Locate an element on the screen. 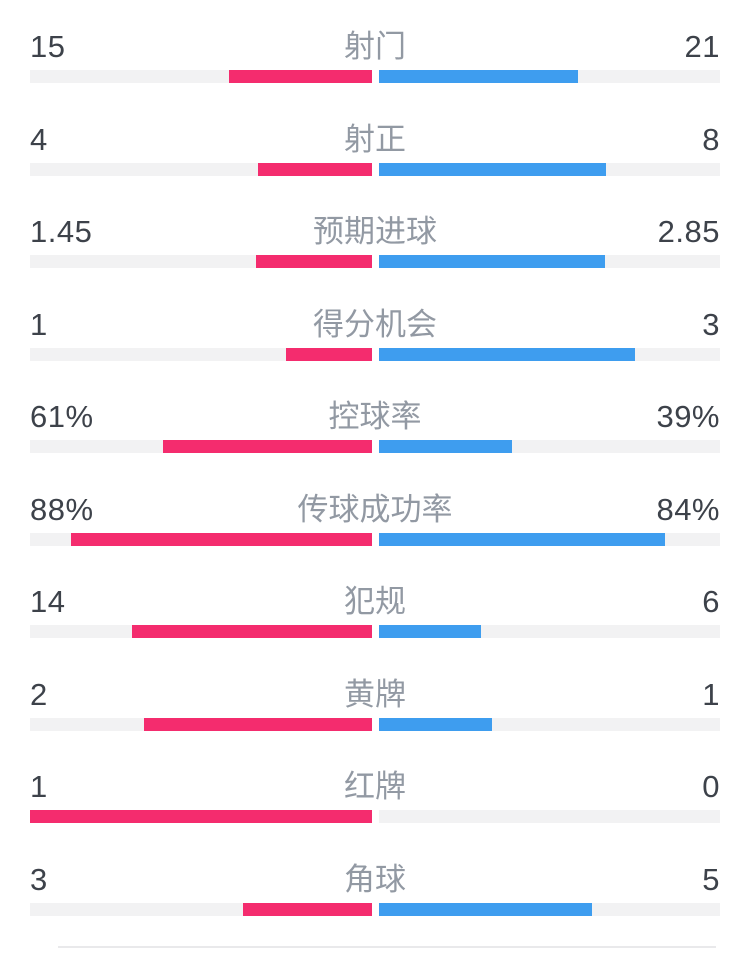 Image resolution: width=750 pixels, height=955 pixels. stat-row: 61% 控球率 39% is located at coordinates (375, 422).